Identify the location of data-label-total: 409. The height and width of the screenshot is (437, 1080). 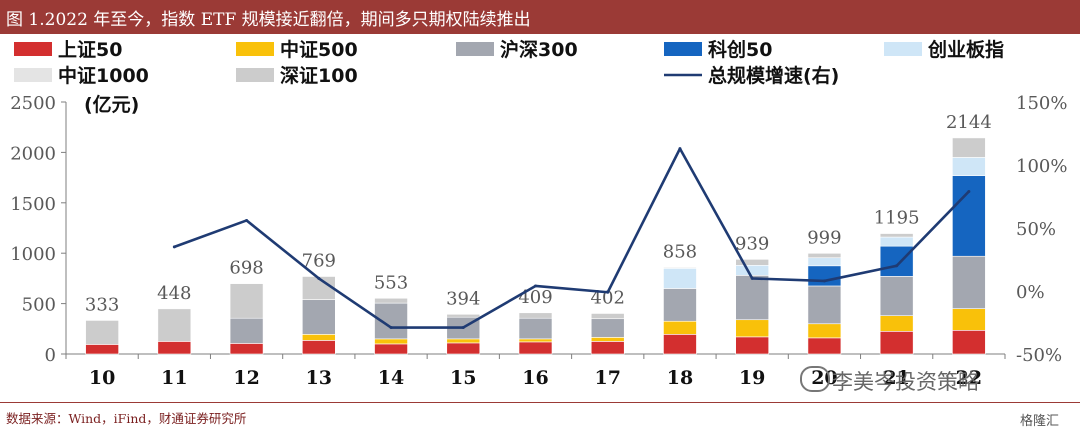
(535, 297).